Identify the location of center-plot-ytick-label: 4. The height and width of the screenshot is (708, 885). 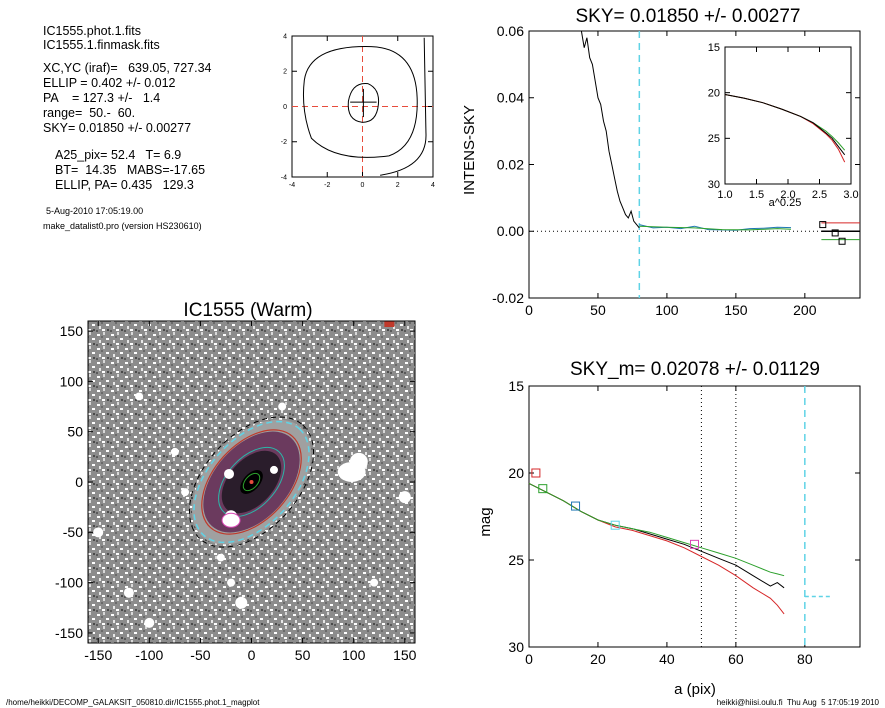
(285, 36).